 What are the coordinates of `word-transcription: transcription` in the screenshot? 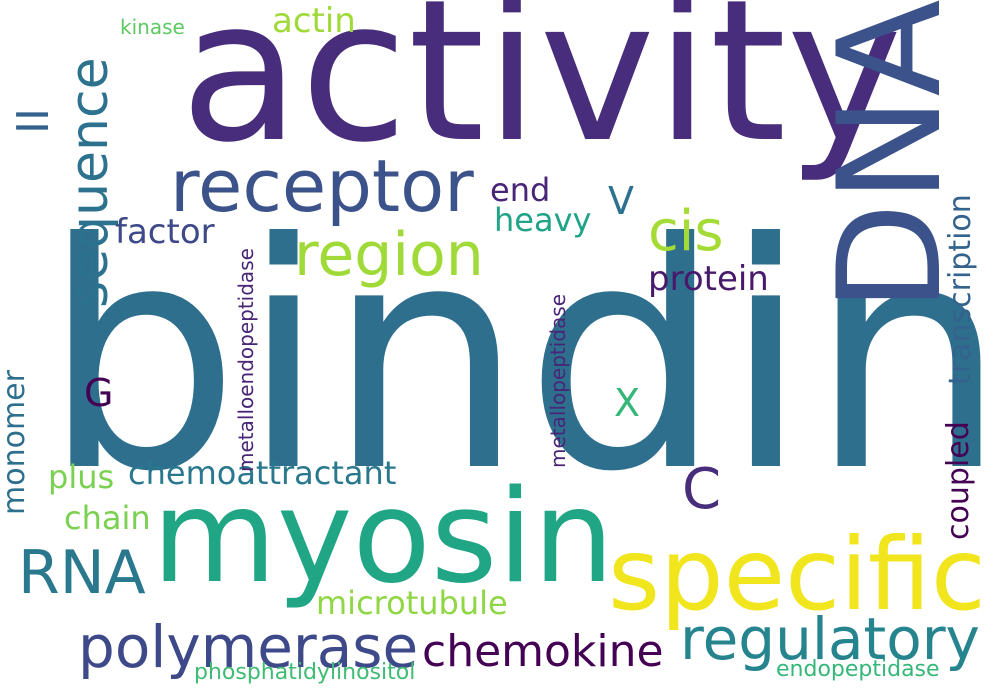 It's located at (960, 289).